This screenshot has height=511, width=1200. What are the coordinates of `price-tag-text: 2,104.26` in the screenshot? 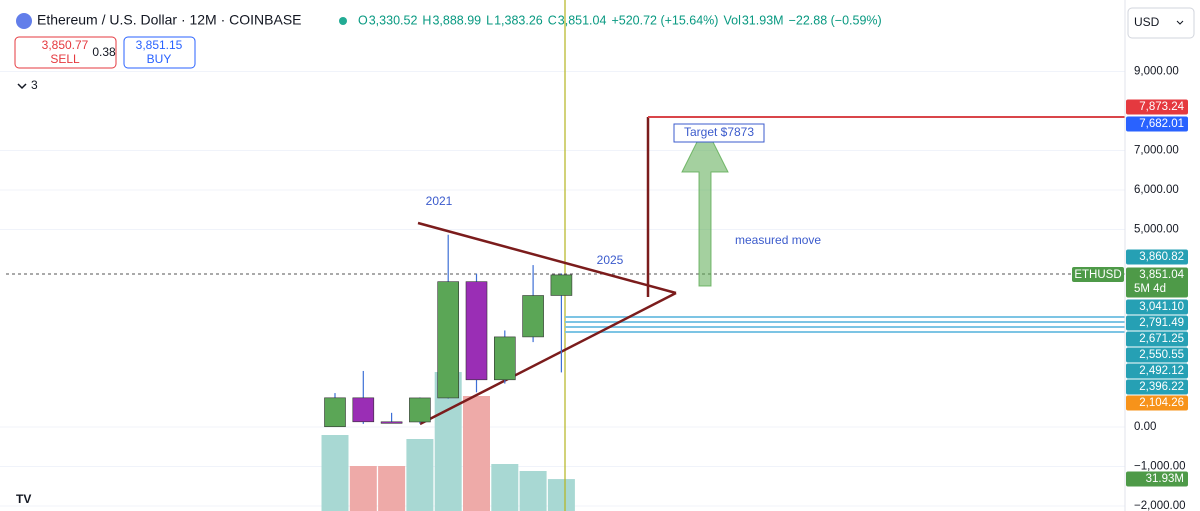 It's located at (1161, 403).